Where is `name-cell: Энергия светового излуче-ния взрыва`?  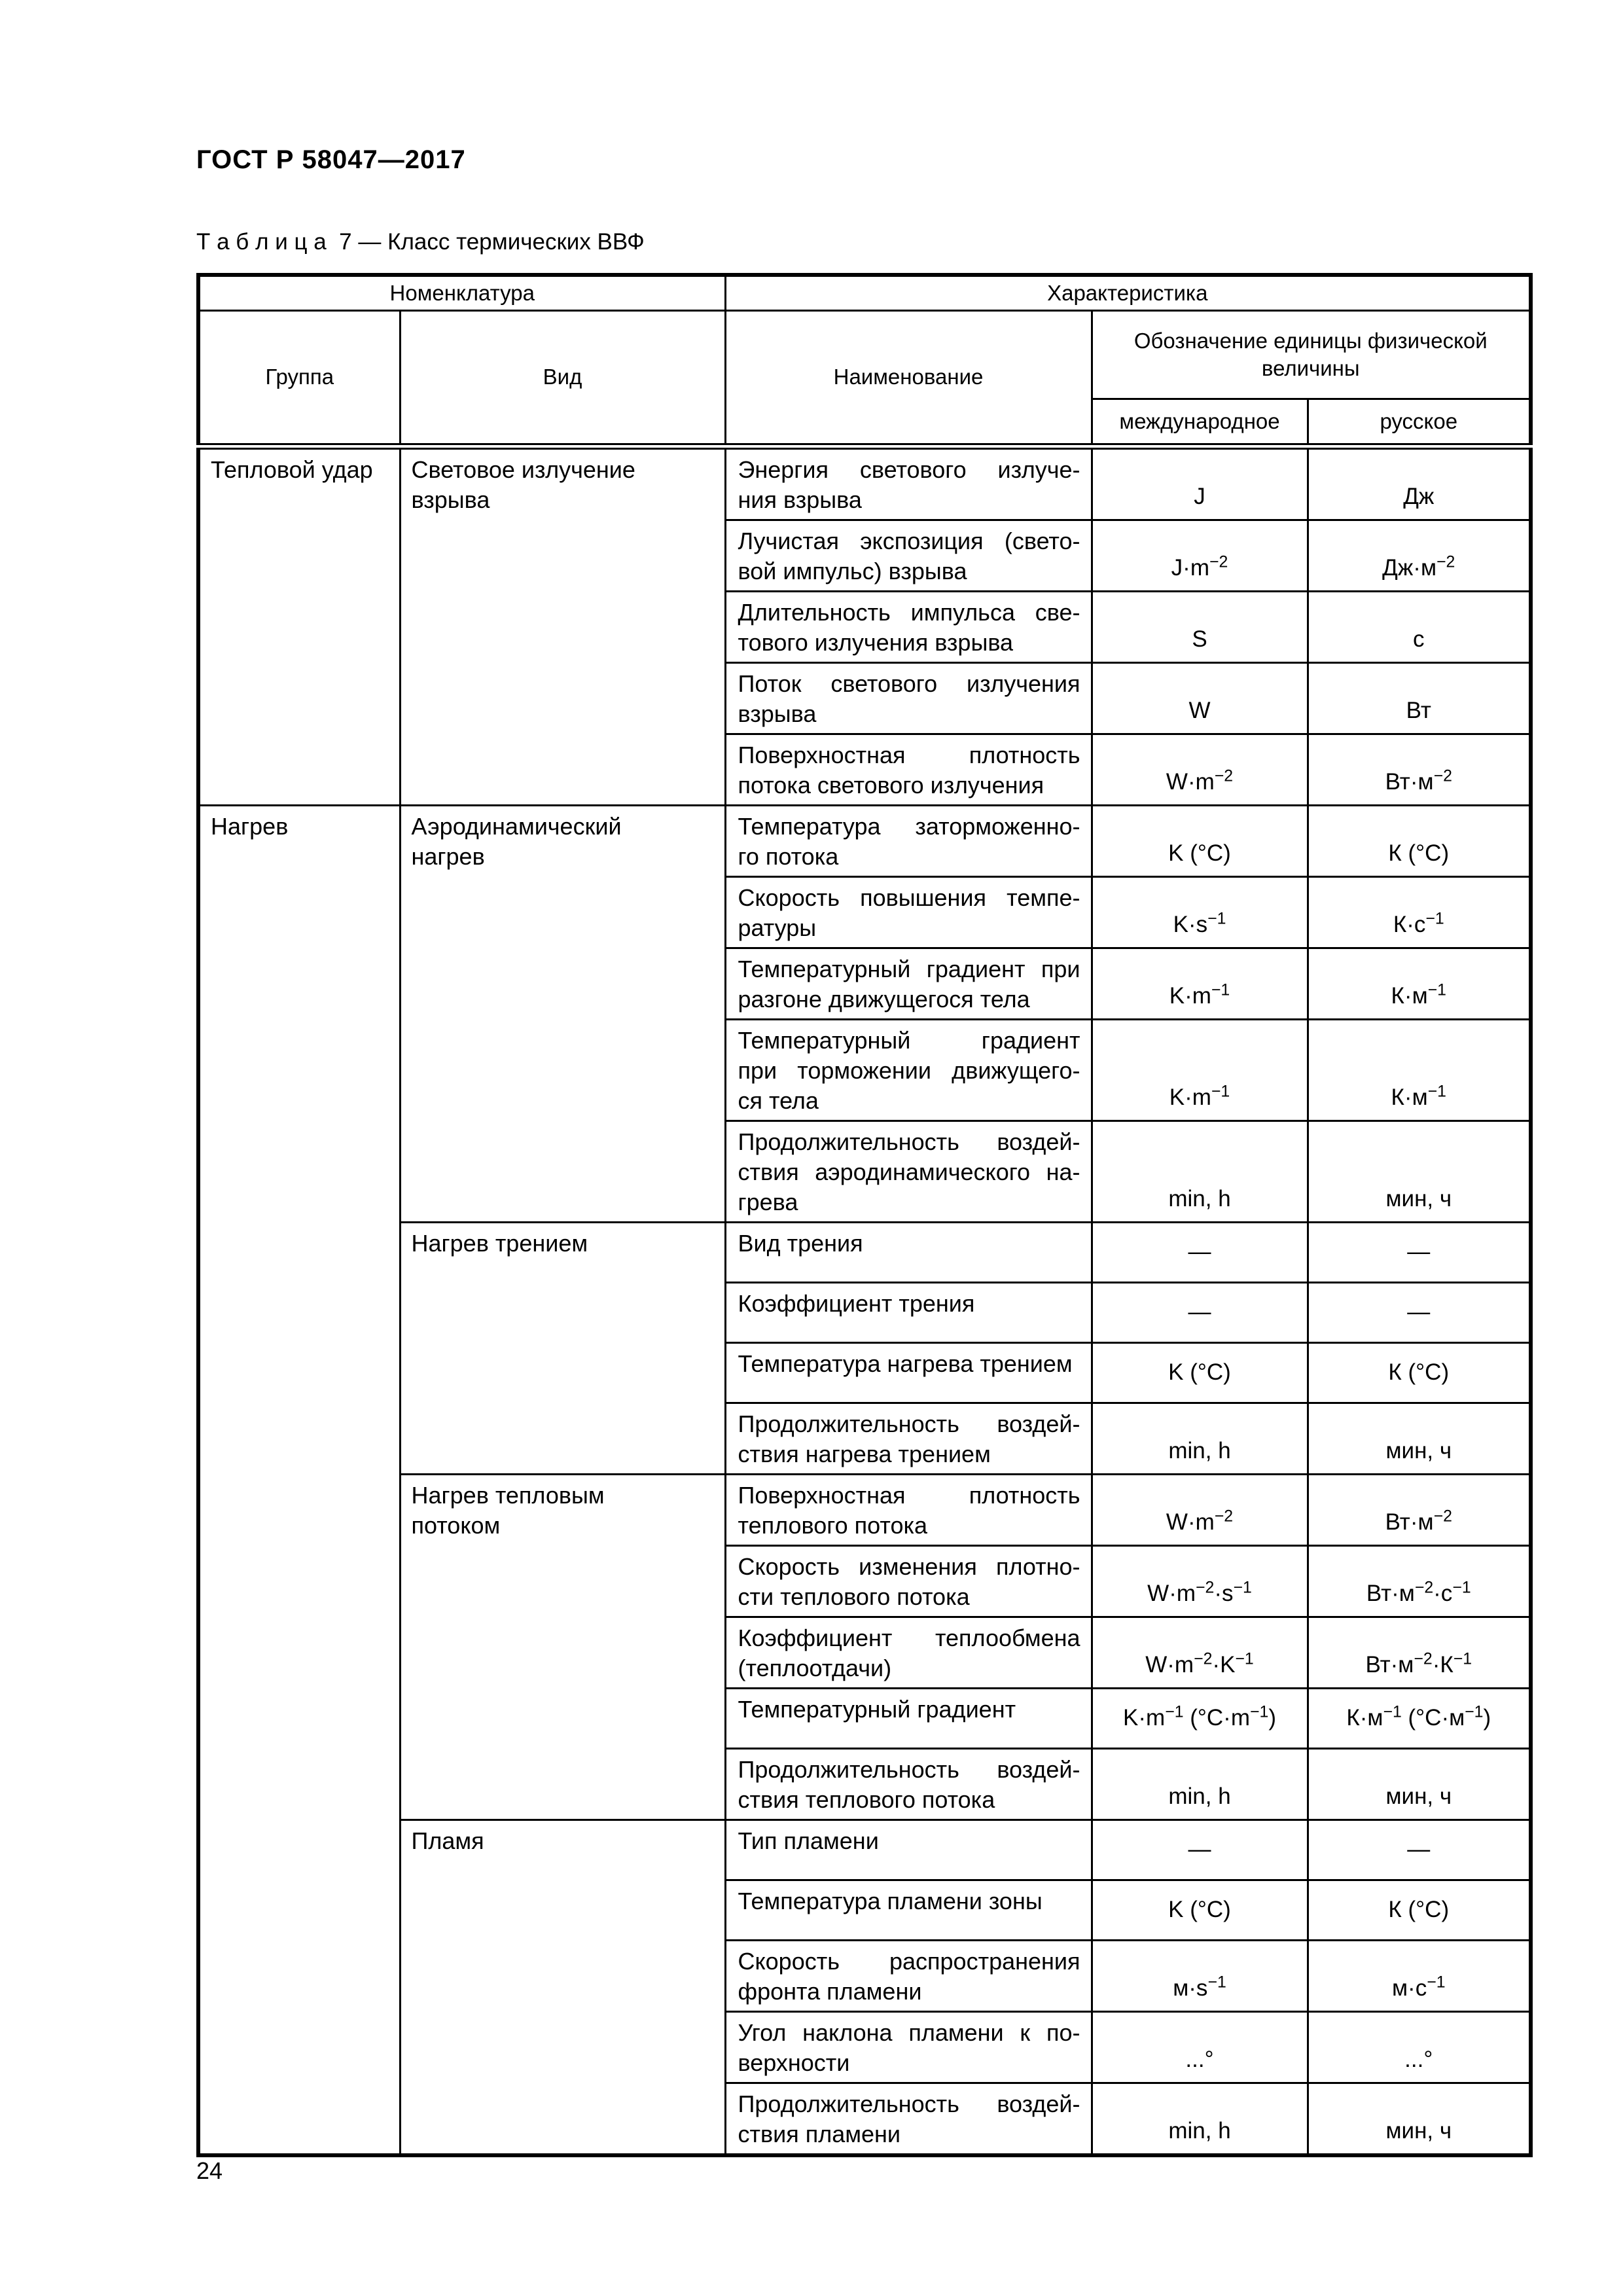
name-cell: Энергия светового излуче-ния взрыва is located at coordinates (908, 481).